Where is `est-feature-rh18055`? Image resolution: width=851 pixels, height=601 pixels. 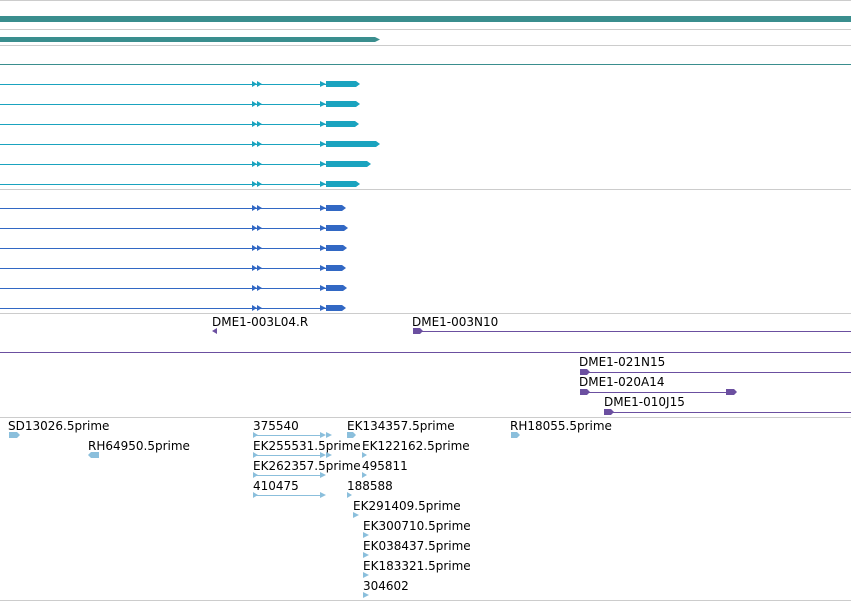
est-feature-rh18055 is located at coordinates (515, 435).